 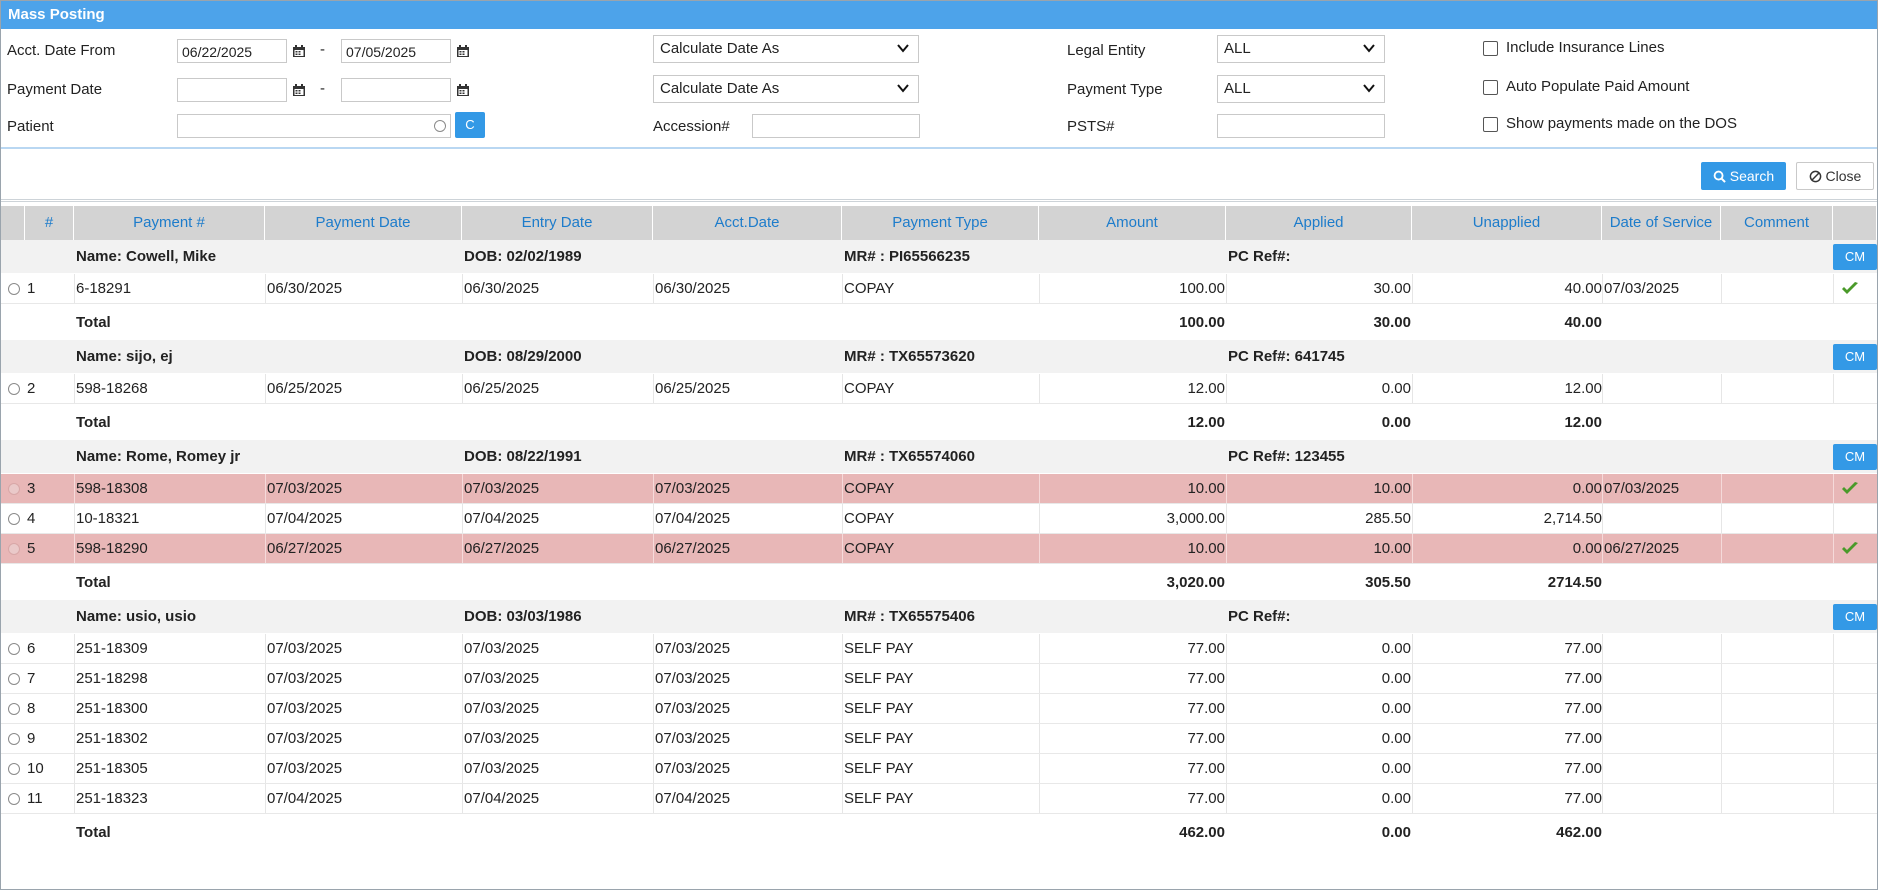 What do you see at coordinates (786, 89) in the screenshot?
I see `calculate-date-select-2: Calculate Date As` at bounding box center [786, 89].